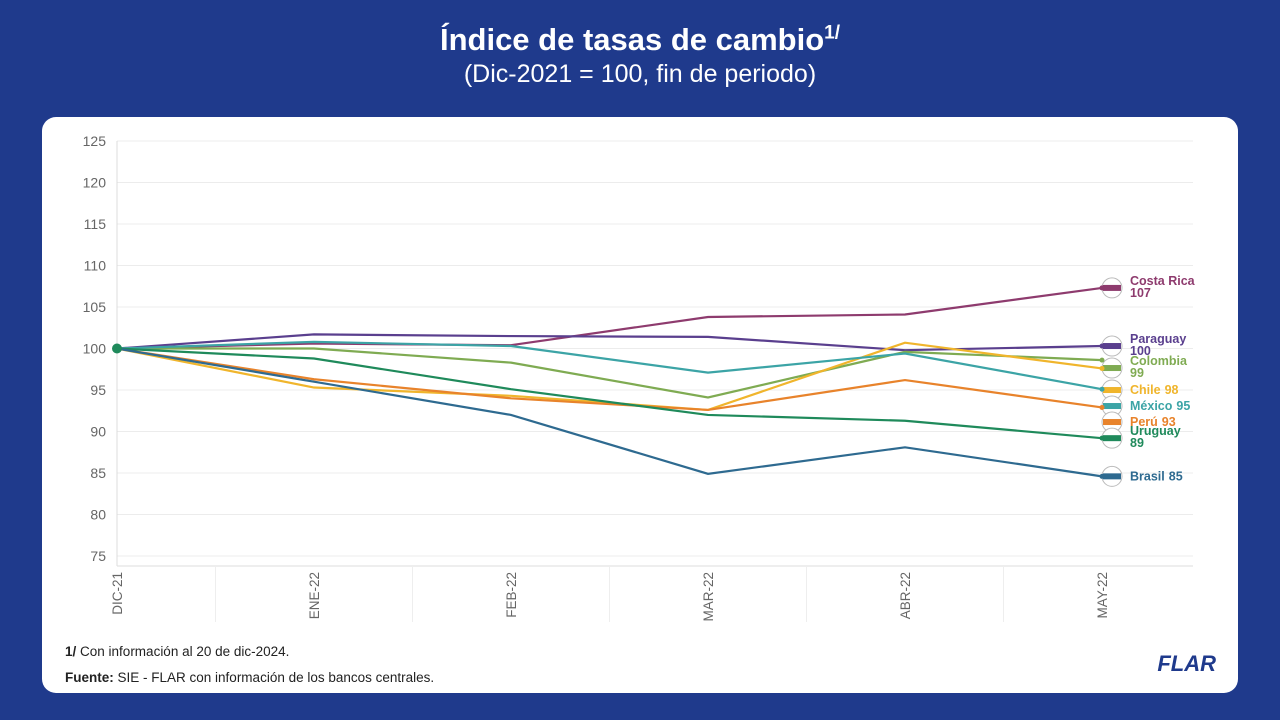 Image resolution: width=1280 pixels, height=720 pixels. What do you see at coordinates (98, 432) in the screenshot?
I see `y-tick-label: 90` at bounding box center [98, 432].